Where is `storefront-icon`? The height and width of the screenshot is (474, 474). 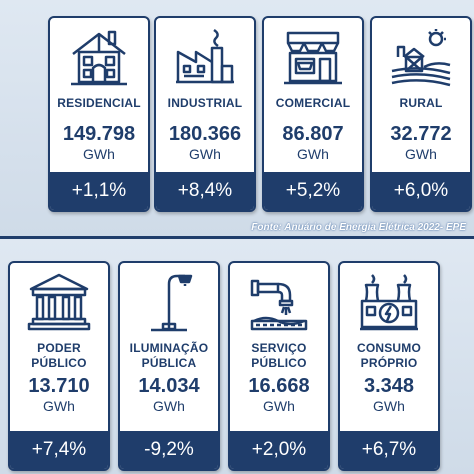
storefront-icon is located at coordinates (313, 57).